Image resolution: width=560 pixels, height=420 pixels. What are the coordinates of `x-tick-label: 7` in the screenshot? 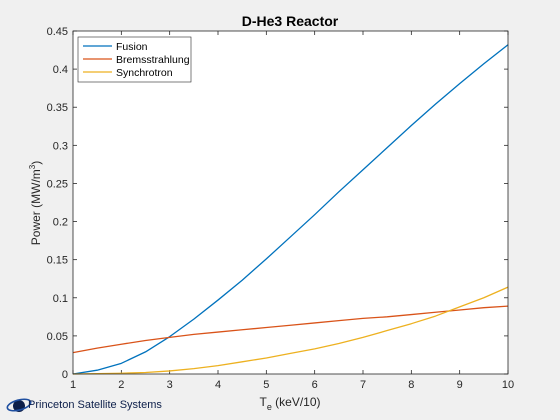 It's located at (363, 385).